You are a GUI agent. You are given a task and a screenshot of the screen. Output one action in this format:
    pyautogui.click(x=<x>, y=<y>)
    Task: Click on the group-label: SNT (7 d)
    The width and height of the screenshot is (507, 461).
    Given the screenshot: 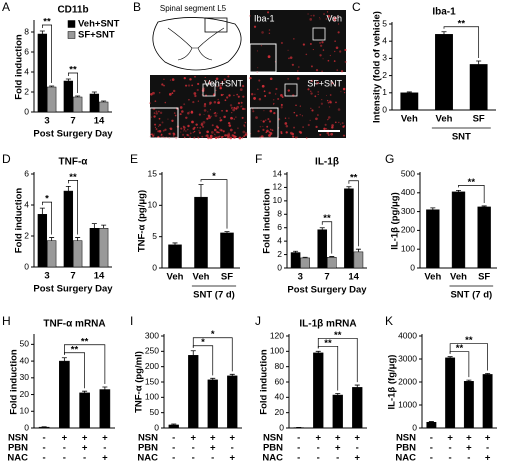 What is the action you would take?
    pyautogui.click(x=471, y=295)
    